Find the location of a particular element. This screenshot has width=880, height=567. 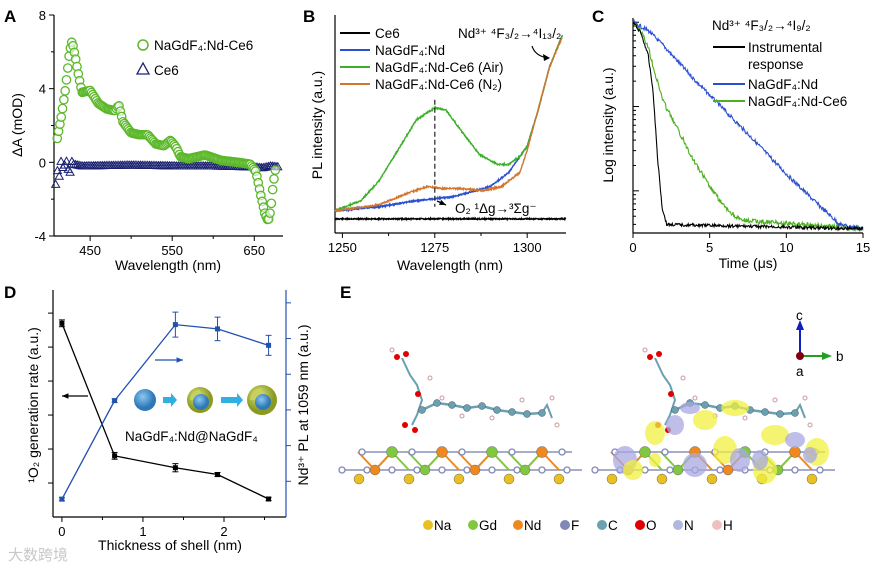

y-axis-label: Log intensity (a.u.) is located at coordinates (608, 124).